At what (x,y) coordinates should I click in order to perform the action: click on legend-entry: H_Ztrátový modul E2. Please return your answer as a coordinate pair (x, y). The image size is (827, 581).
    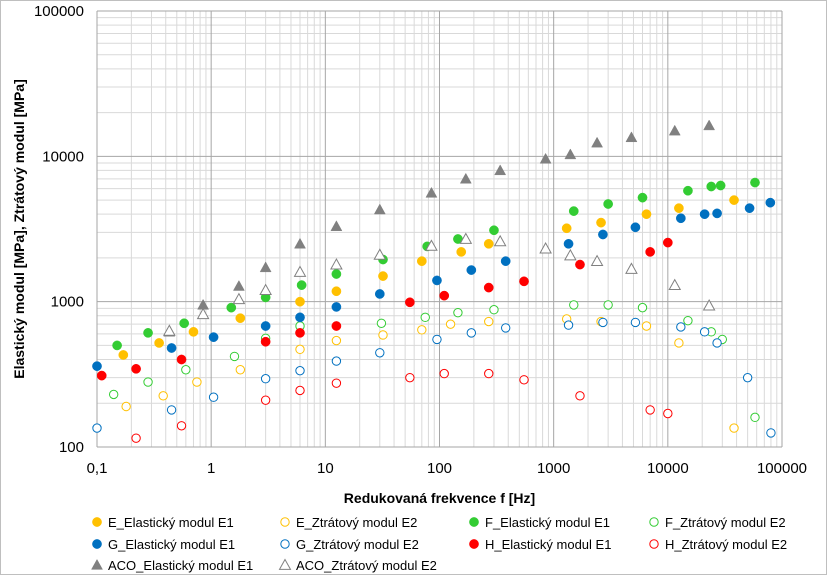
    Looking at the image, I should click on (718, 544).